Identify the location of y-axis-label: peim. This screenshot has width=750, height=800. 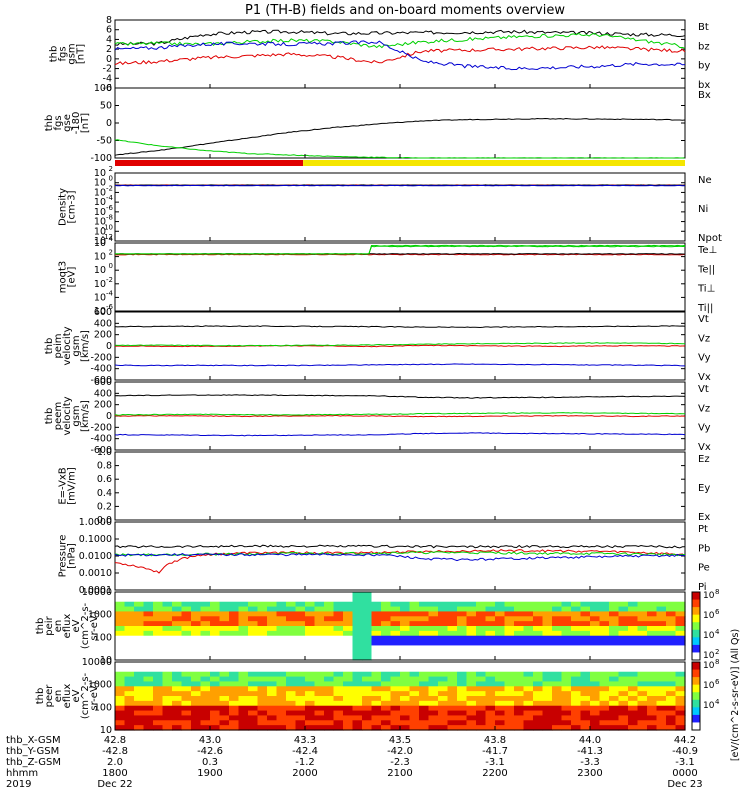
(58, 345).